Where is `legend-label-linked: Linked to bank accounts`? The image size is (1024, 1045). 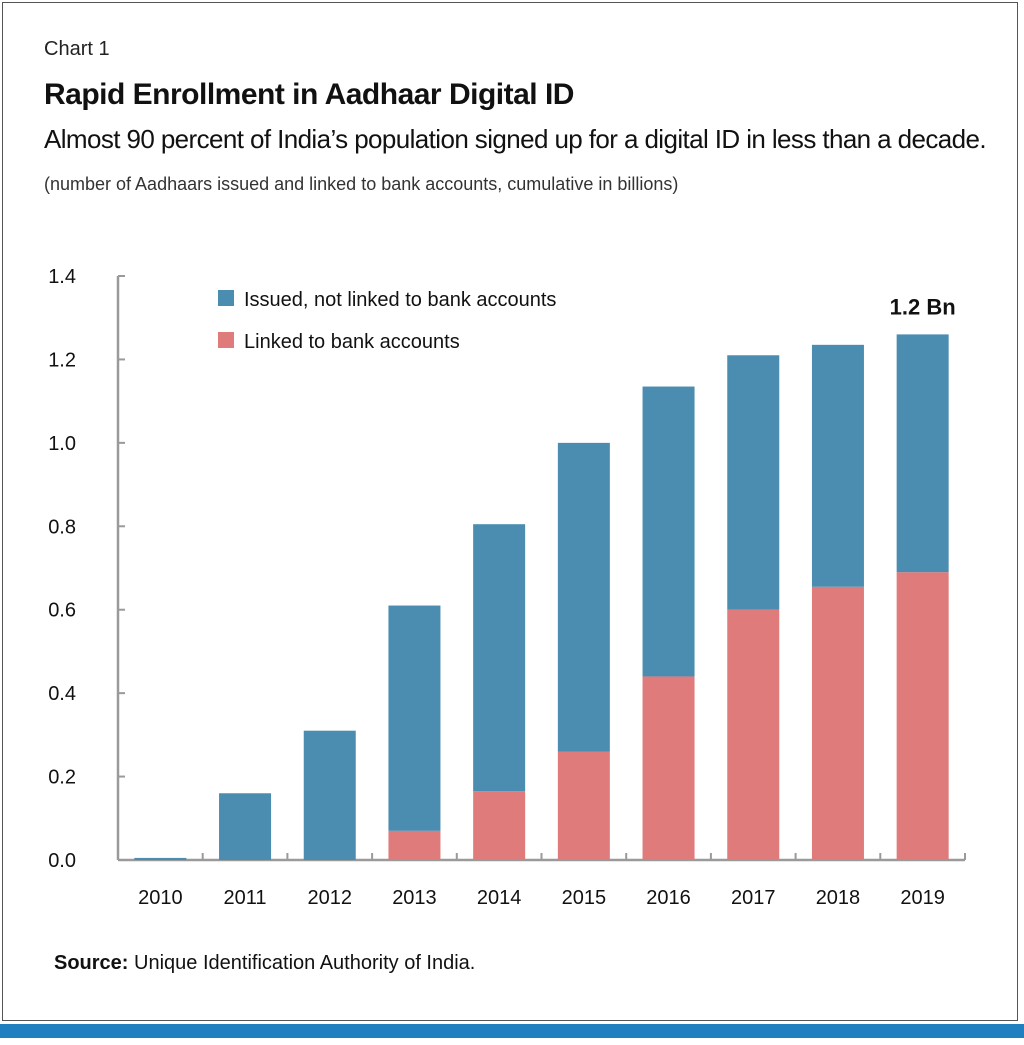 legend-label-linked: Linked to bank accounts is located at coordinates (352, 342).